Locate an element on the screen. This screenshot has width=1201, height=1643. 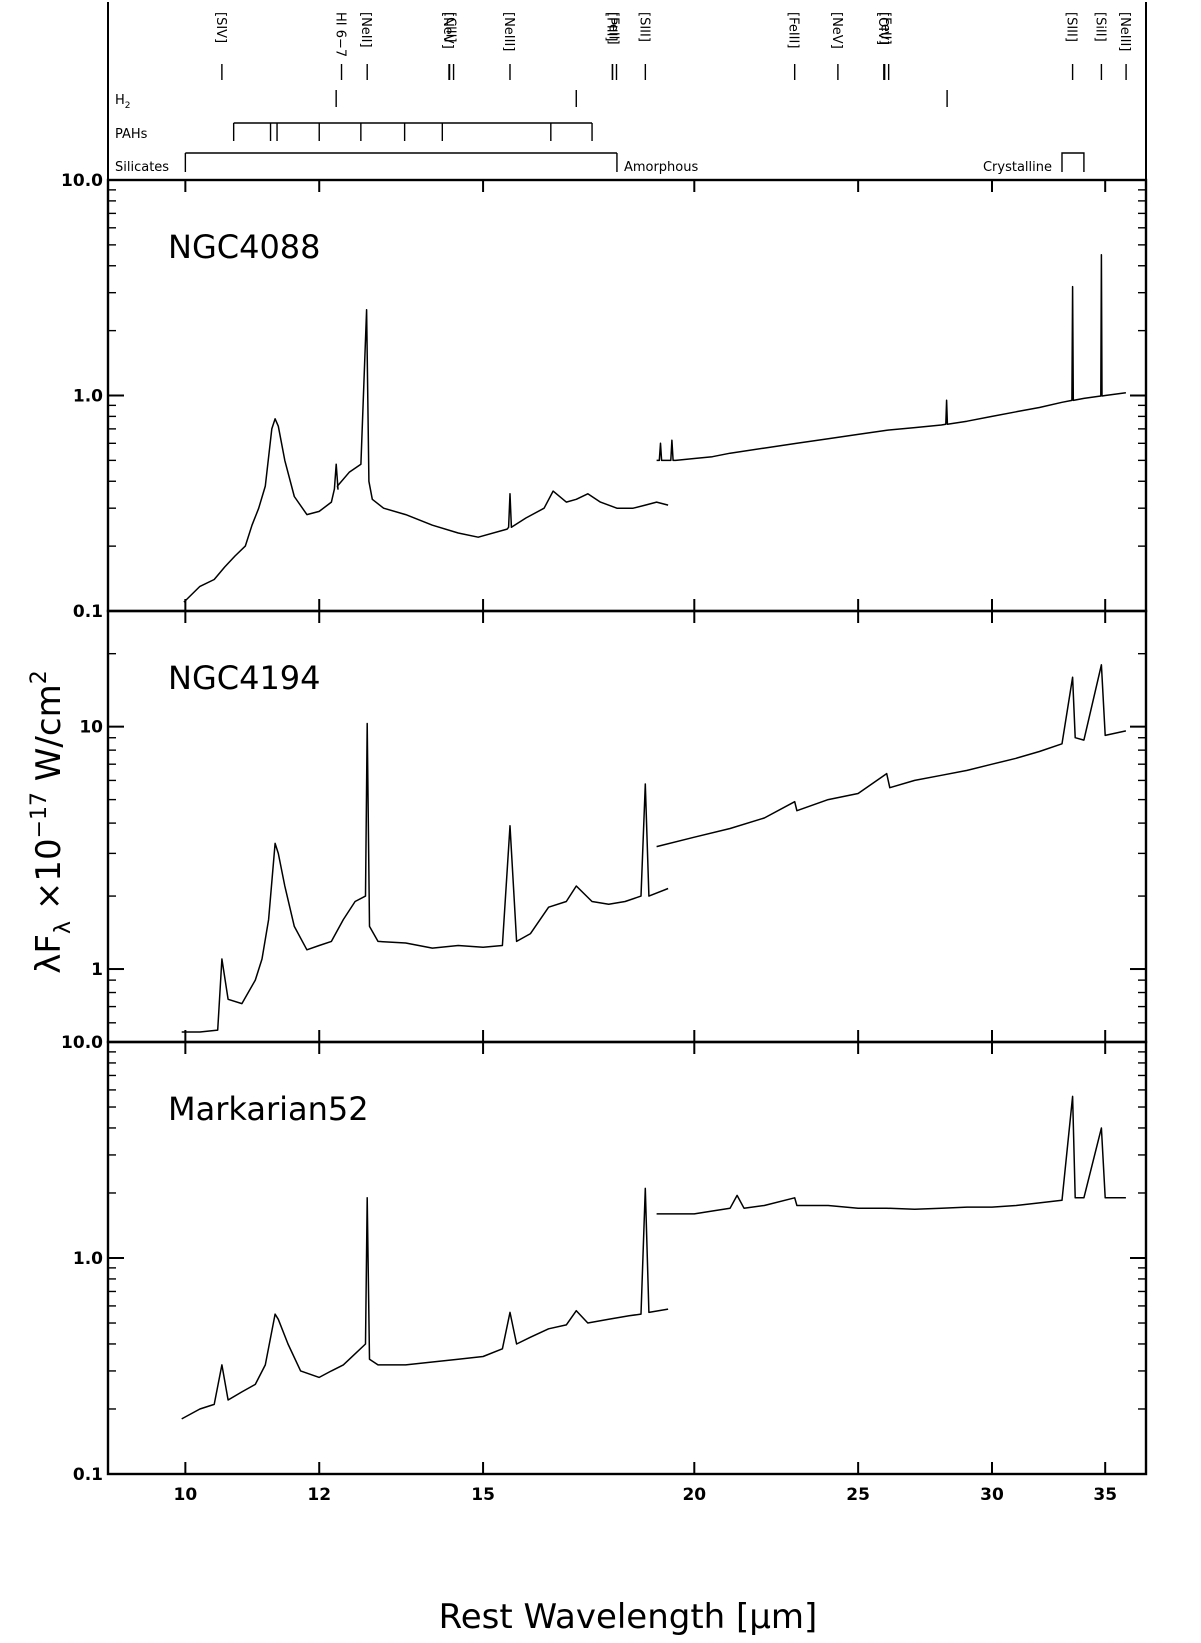
x-tick-label: 30 is located at coordinates (992, 1495).